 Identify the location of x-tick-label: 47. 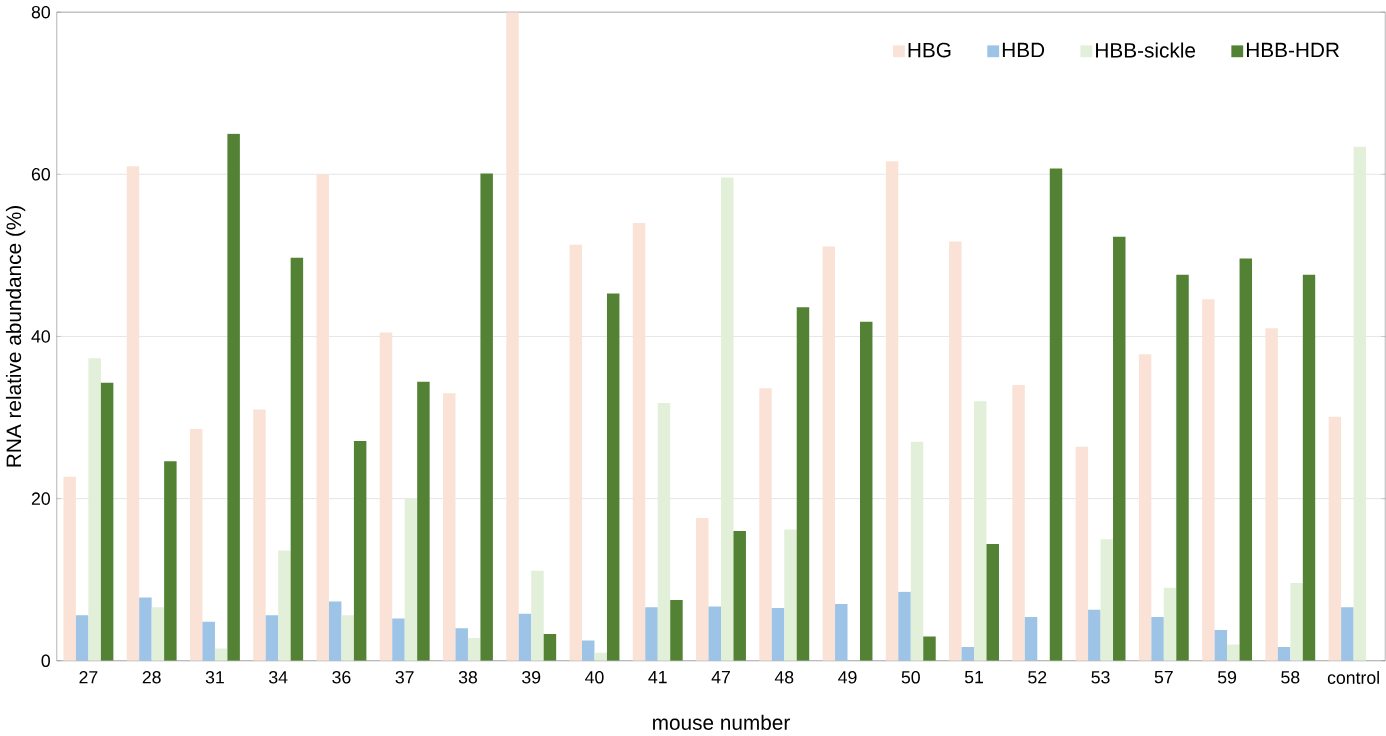
(720, 677).